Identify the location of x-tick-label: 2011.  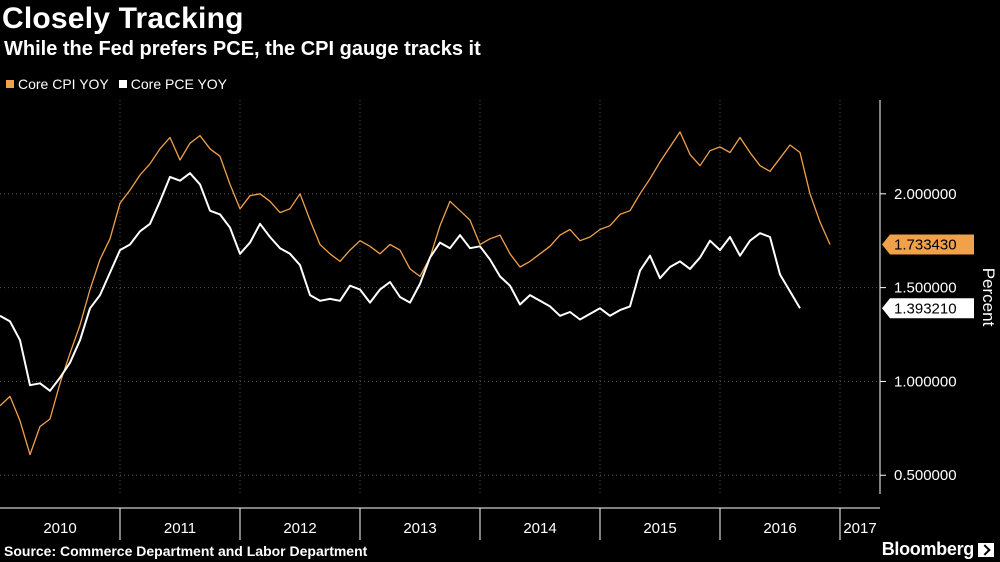
(180, 528).